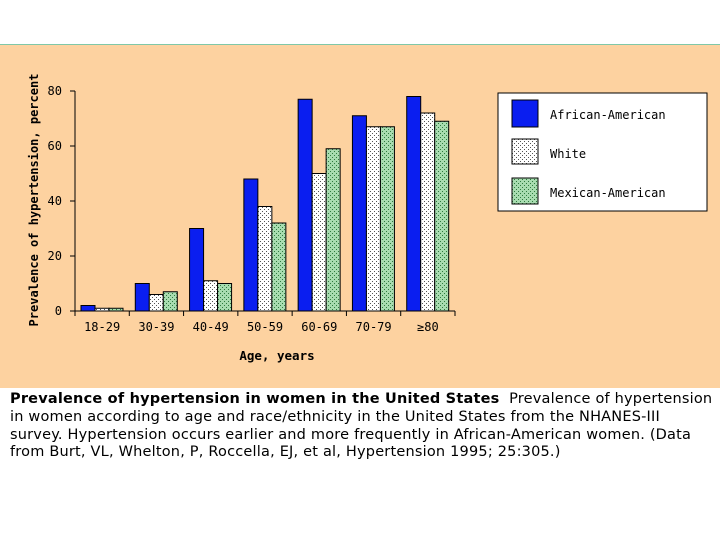 This screenshot has width=720, height=540. Describe the element at coordinates (55, 201) in the screenshot. I see `y-tick-label: 40` at that location.